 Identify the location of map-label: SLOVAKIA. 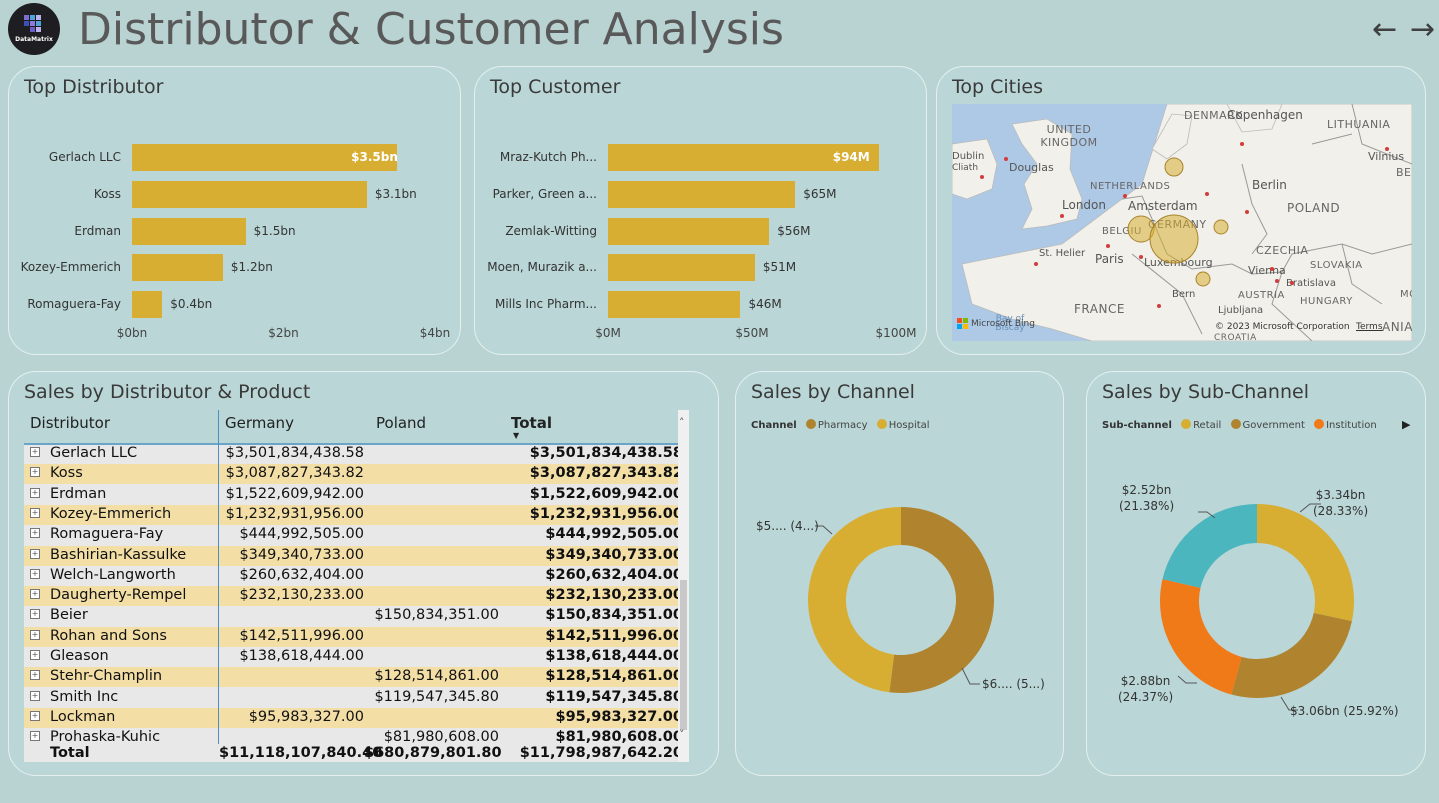
(1336, 265).